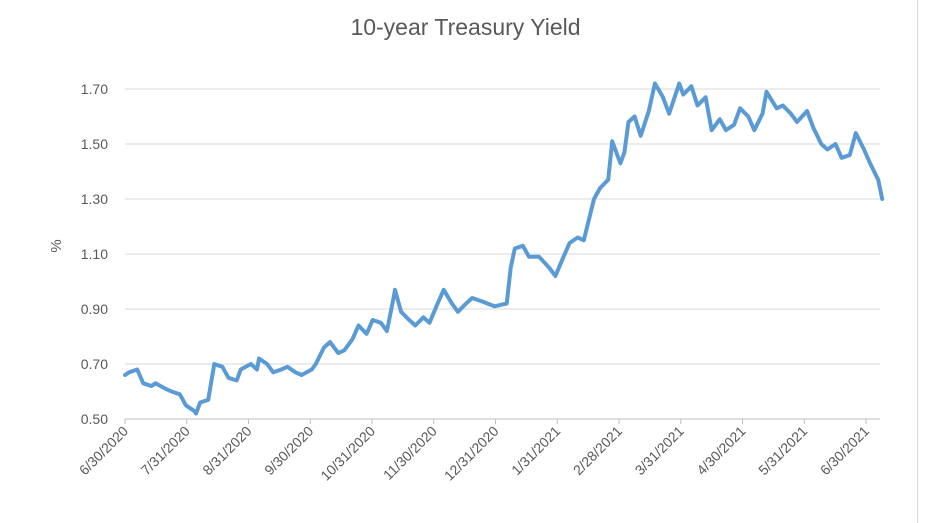 The height and width of the screenshot is (523, 931). I want to click on x-tick-label: 8/31/2020, so click(227, 451).